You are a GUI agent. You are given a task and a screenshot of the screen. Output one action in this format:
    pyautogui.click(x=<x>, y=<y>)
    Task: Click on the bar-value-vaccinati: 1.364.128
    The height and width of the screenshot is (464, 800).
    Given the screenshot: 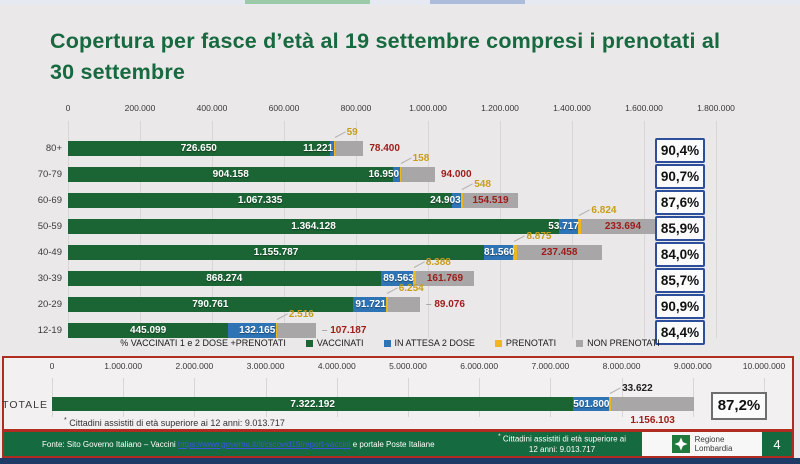 What is the action you would take?
    pyautogui.click(x=313, y=226)
    